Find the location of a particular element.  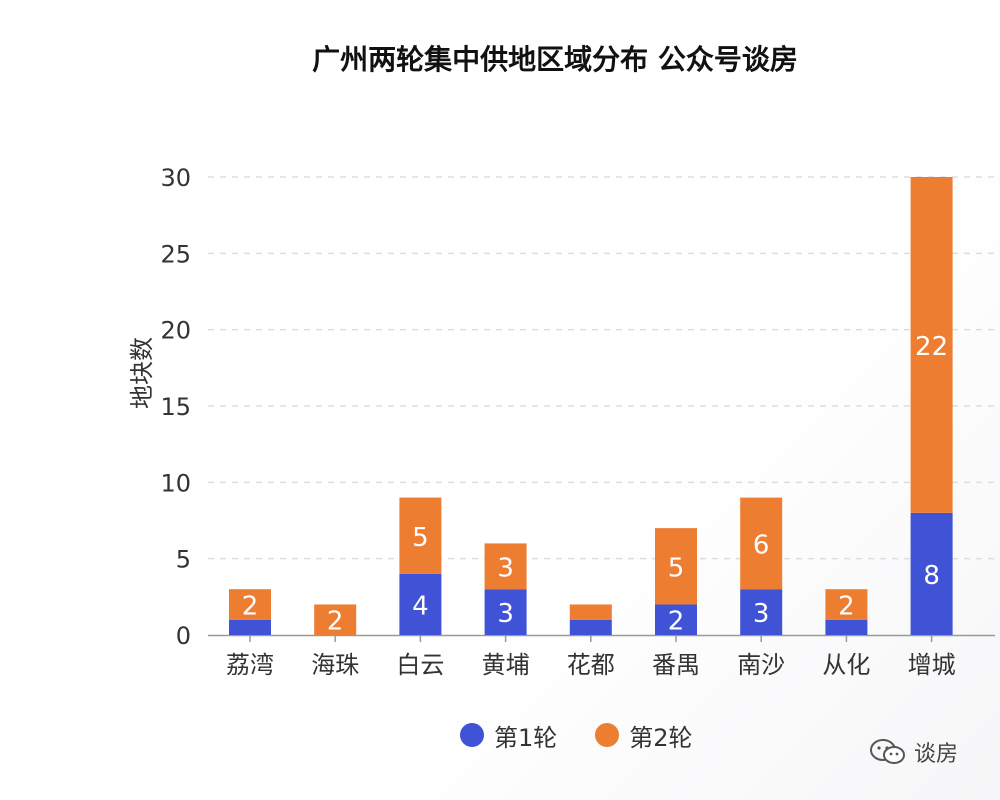

x-tick-label: 白云 is located at coordinates (420, 665).